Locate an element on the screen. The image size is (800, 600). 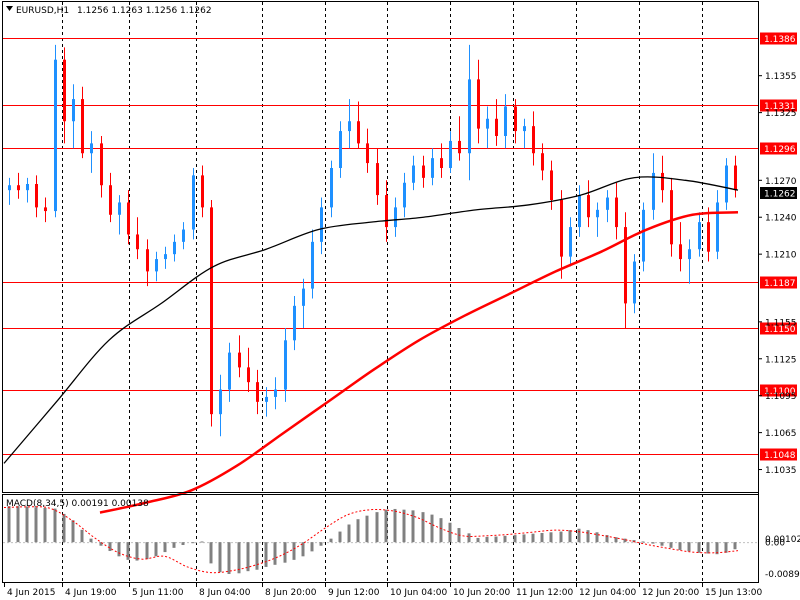
level-tag-1.1150: 1.1150 is located at coordinates (780, 330).